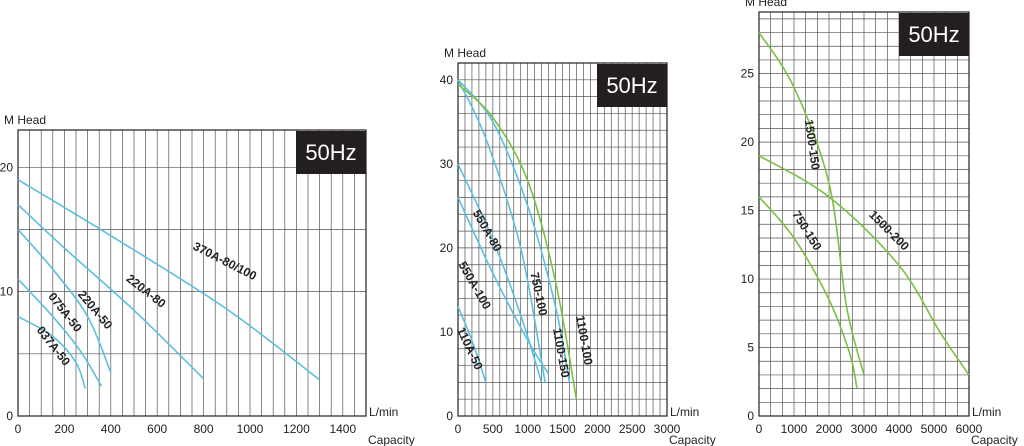  What do you see at coordinates (54, 345) in the screenshot?
I see `curve-label: 037A-50` at bounding box center [54, 345].